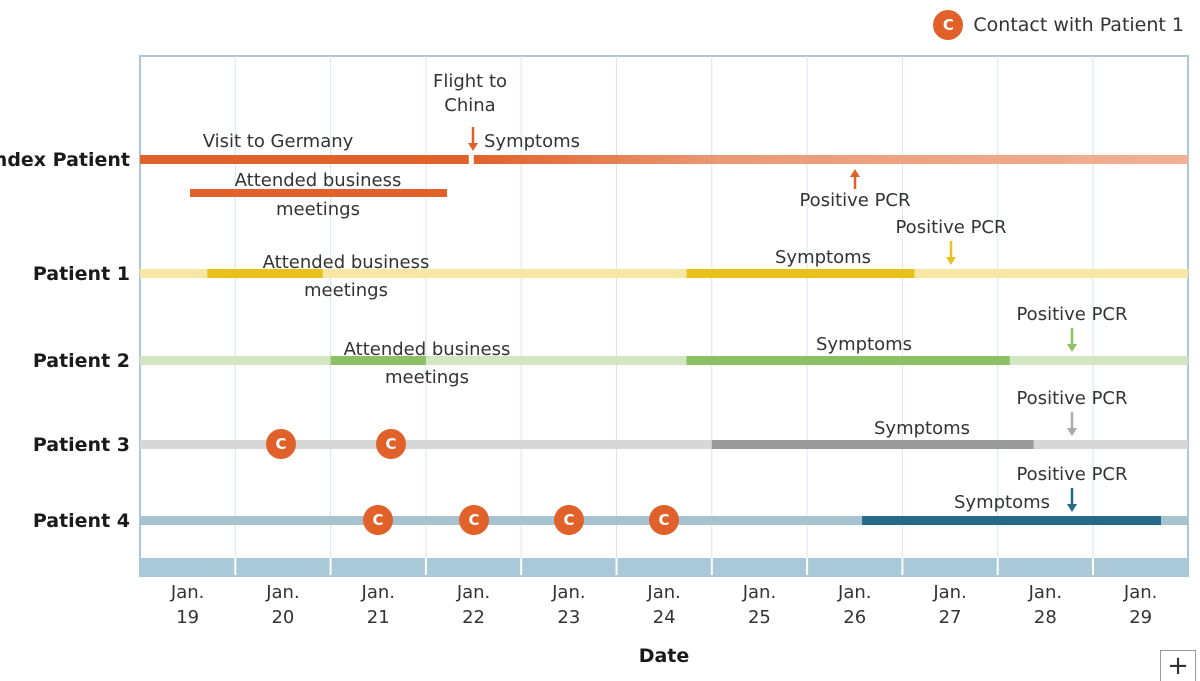  What do you see at coordinates (81, 361) in the screenshot?
I see `row-label: Patient 2` at bounding box center [81, 361].